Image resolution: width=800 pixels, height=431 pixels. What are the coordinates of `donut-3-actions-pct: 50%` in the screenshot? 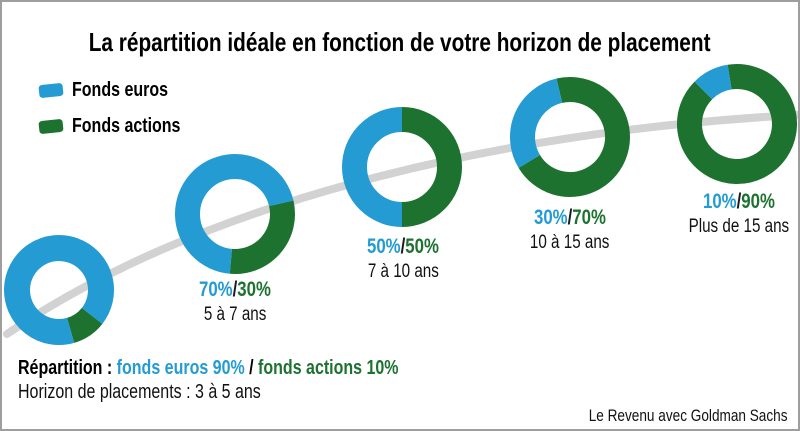 It's located at (422, 246).